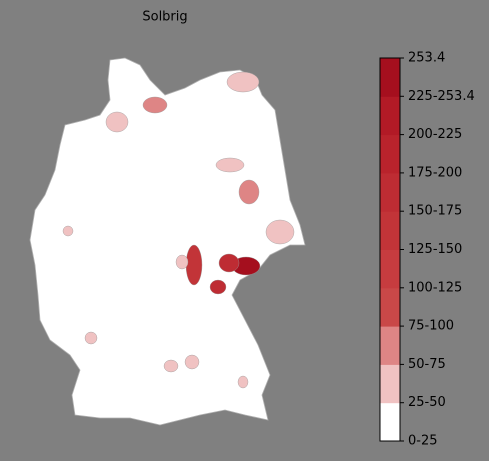  What do you see at coordinates (423, 441) in the screenshot?
I see `colorbar-label: 0-25` at bounding box center [423, 441].